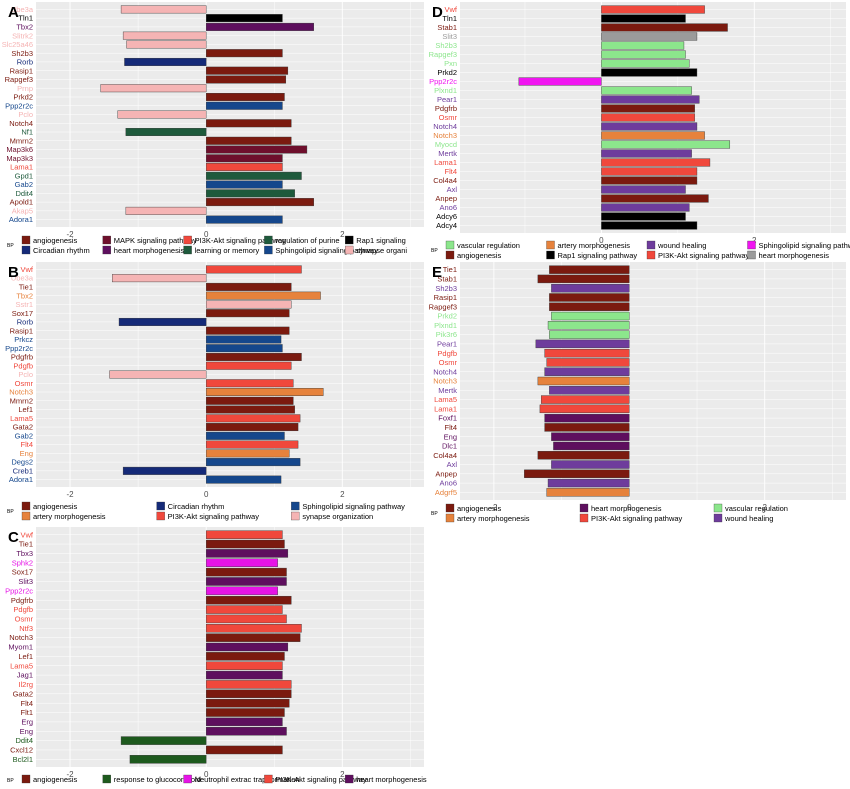 The width and height of the screenshot is (850, 789). What do you see at coordinates (21, 400) in the screenshot?
I see `gene-label: Mmrn2` at bounding box center [21, 400].